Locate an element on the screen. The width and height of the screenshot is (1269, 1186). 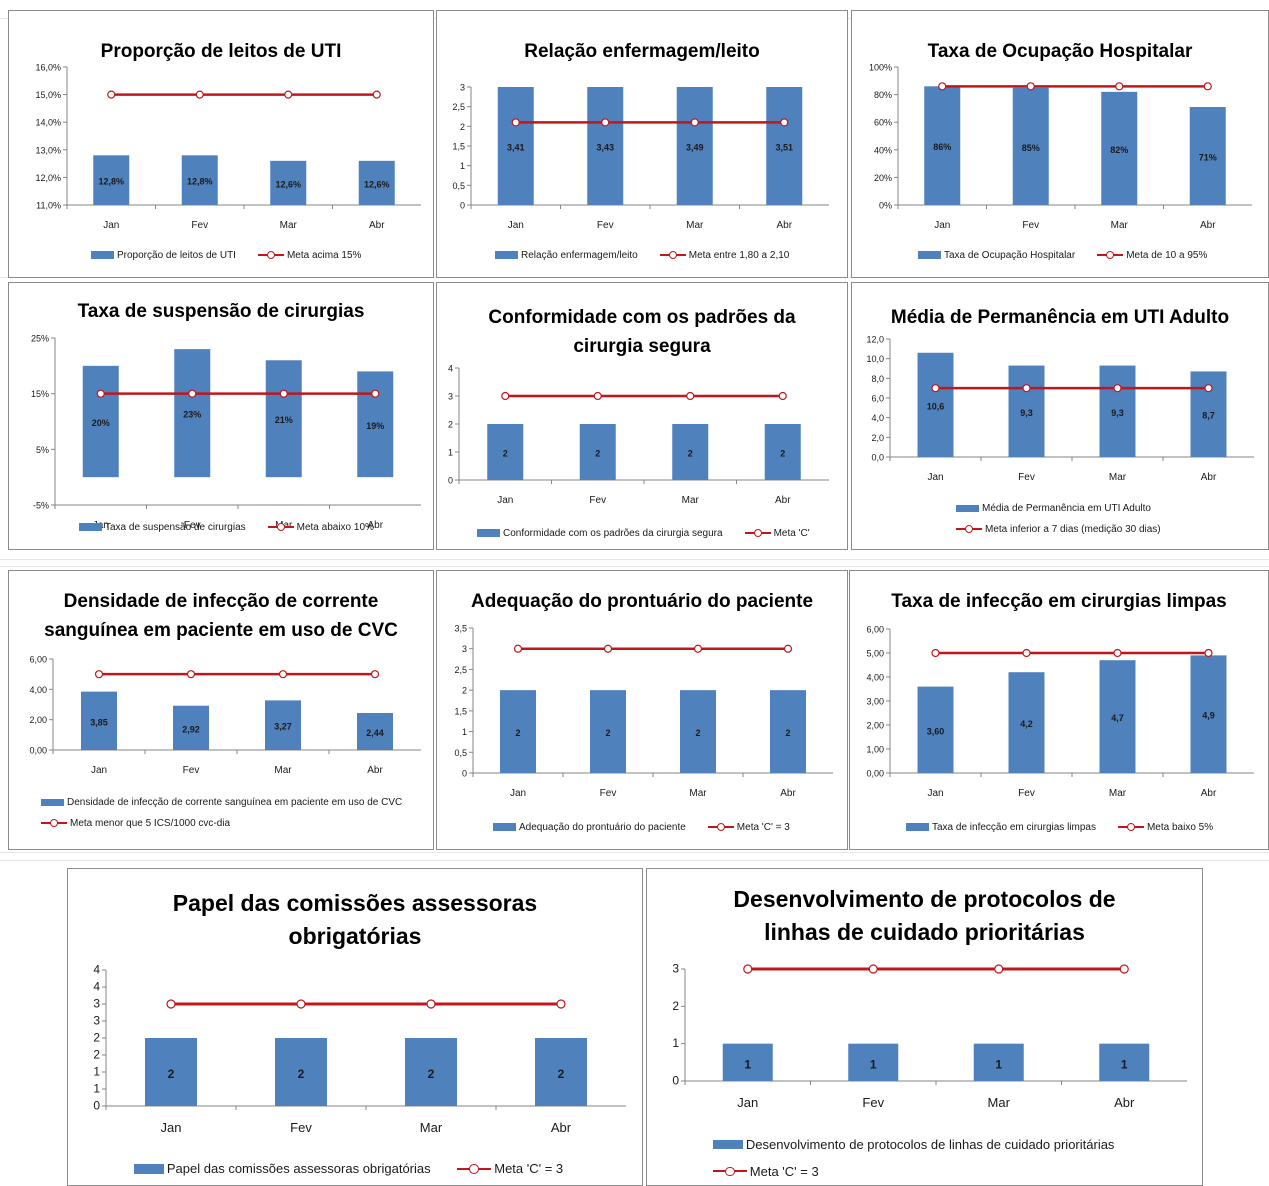
chart-title: Taxa de Ocupação Hospitalar is located at coordinates (1060, 51).